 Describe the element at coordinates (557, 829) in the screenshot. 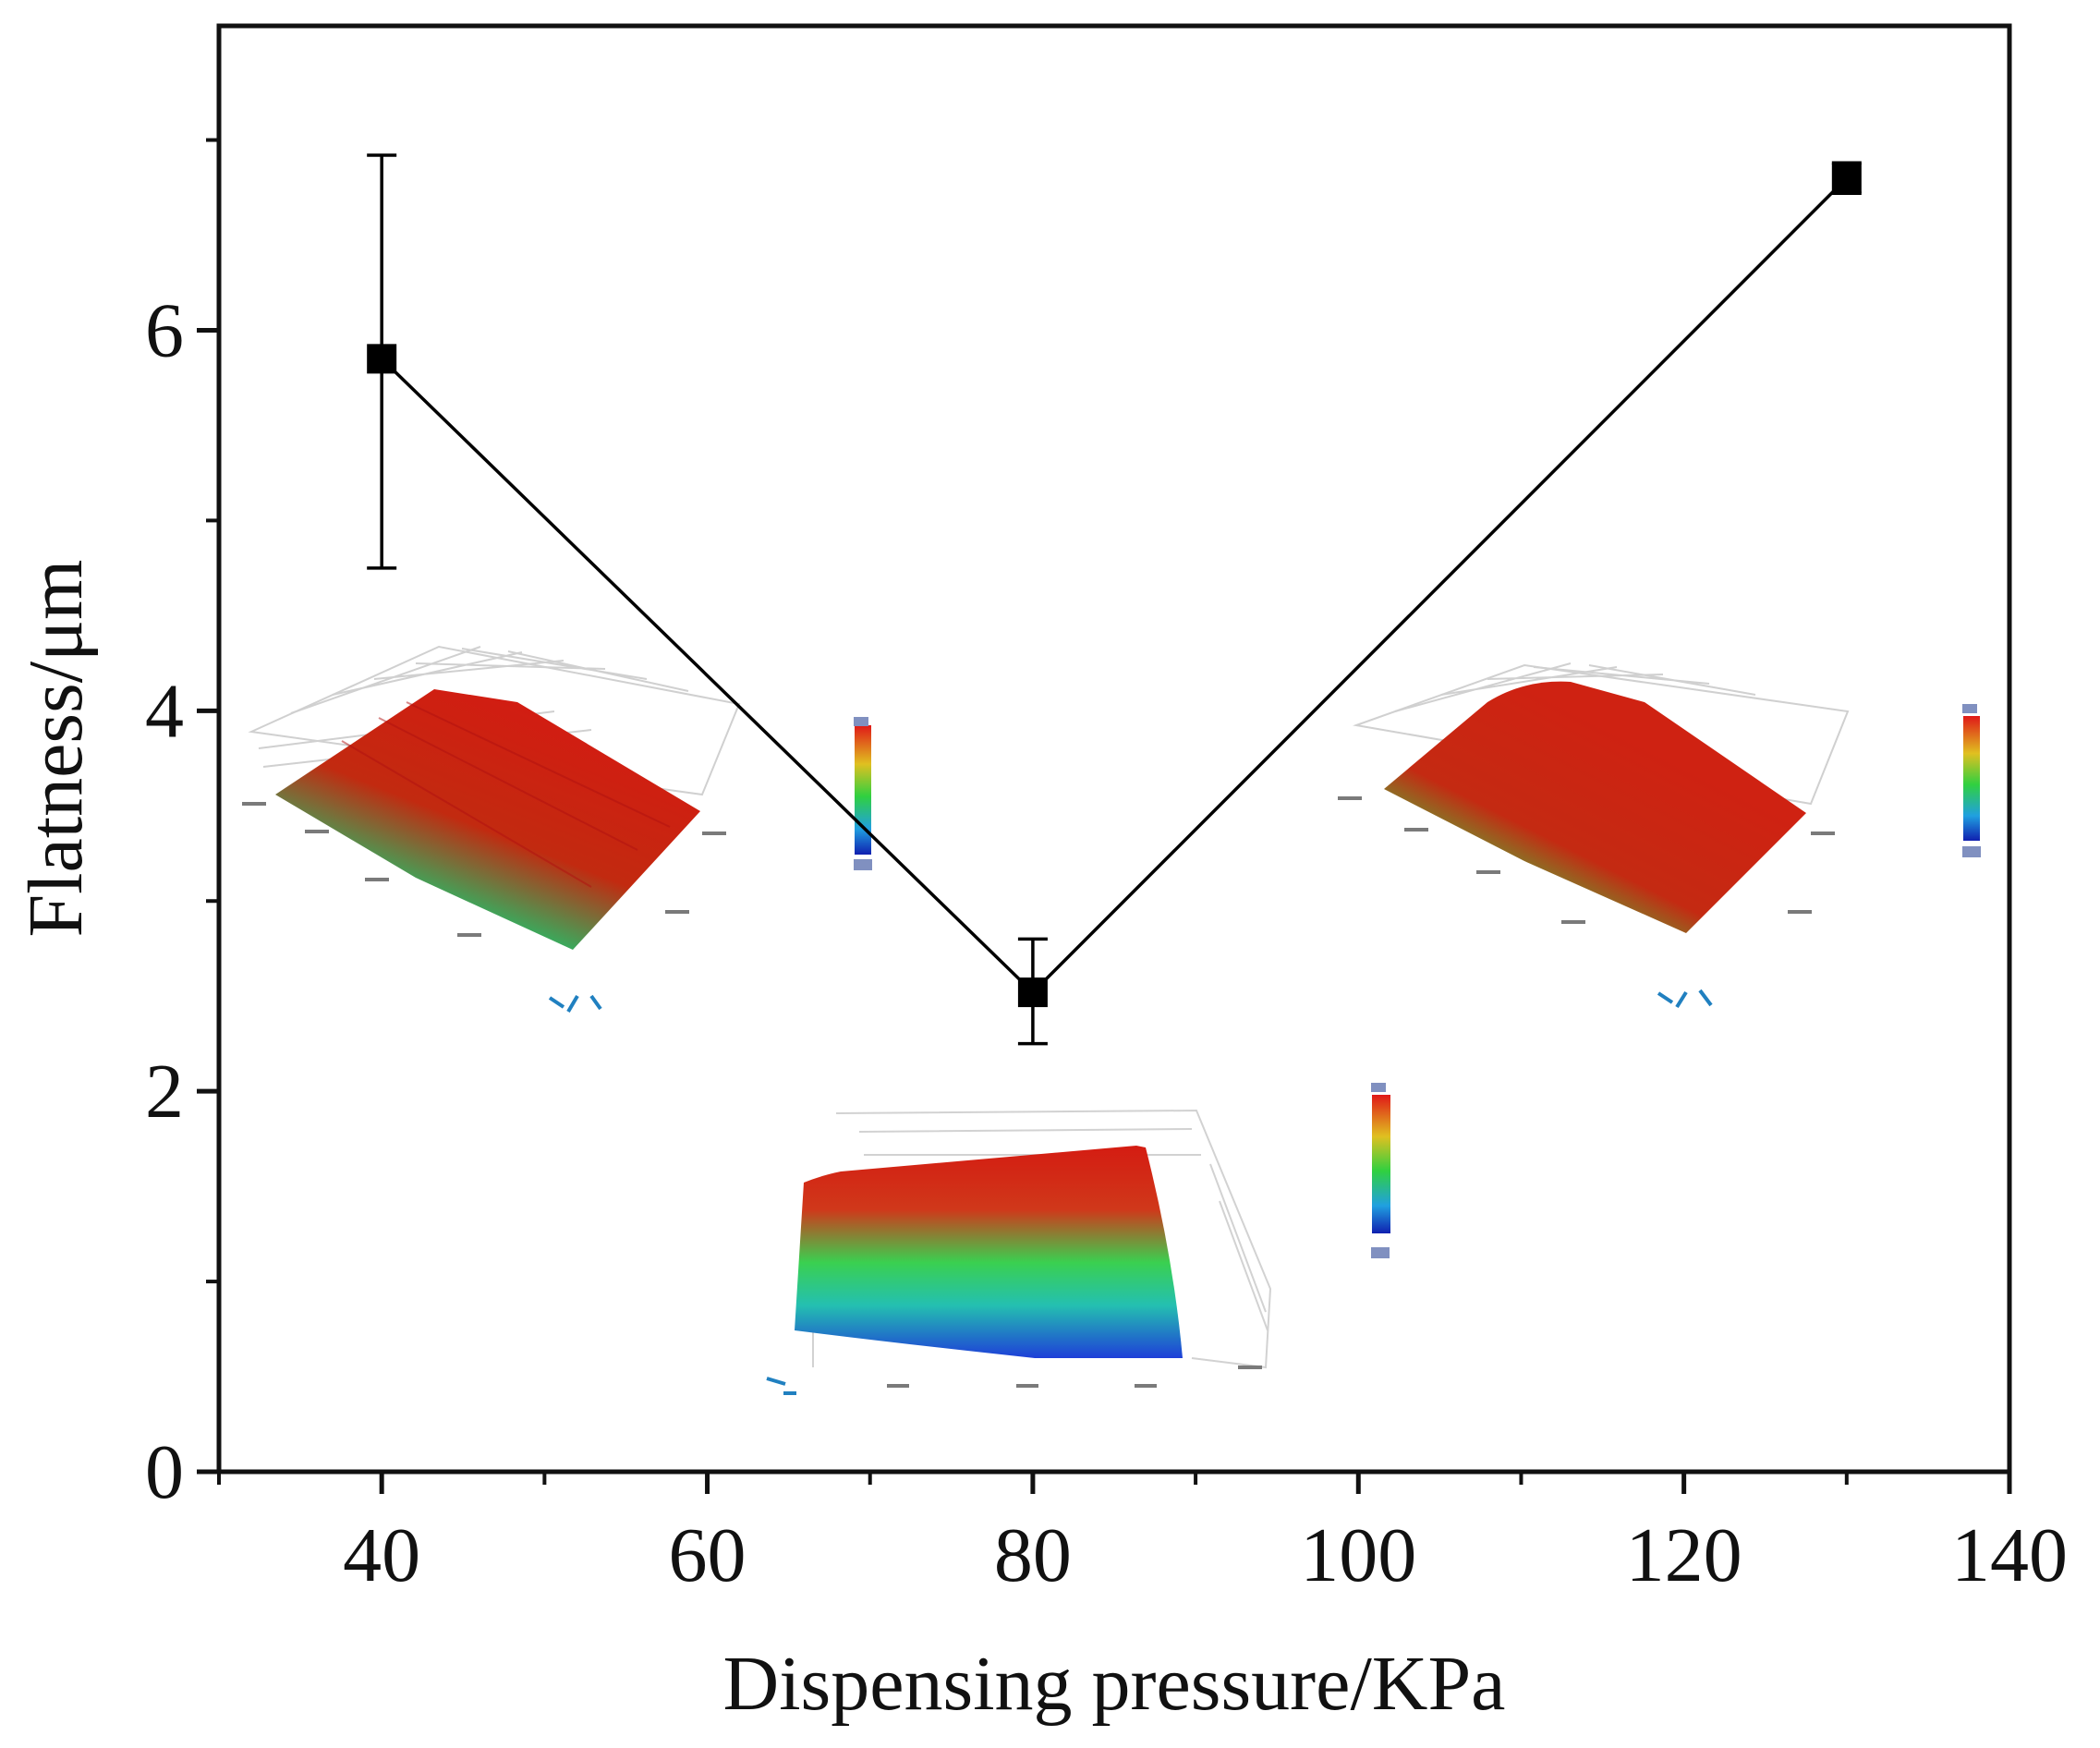

I see `surface-map-40kpa` at that location.